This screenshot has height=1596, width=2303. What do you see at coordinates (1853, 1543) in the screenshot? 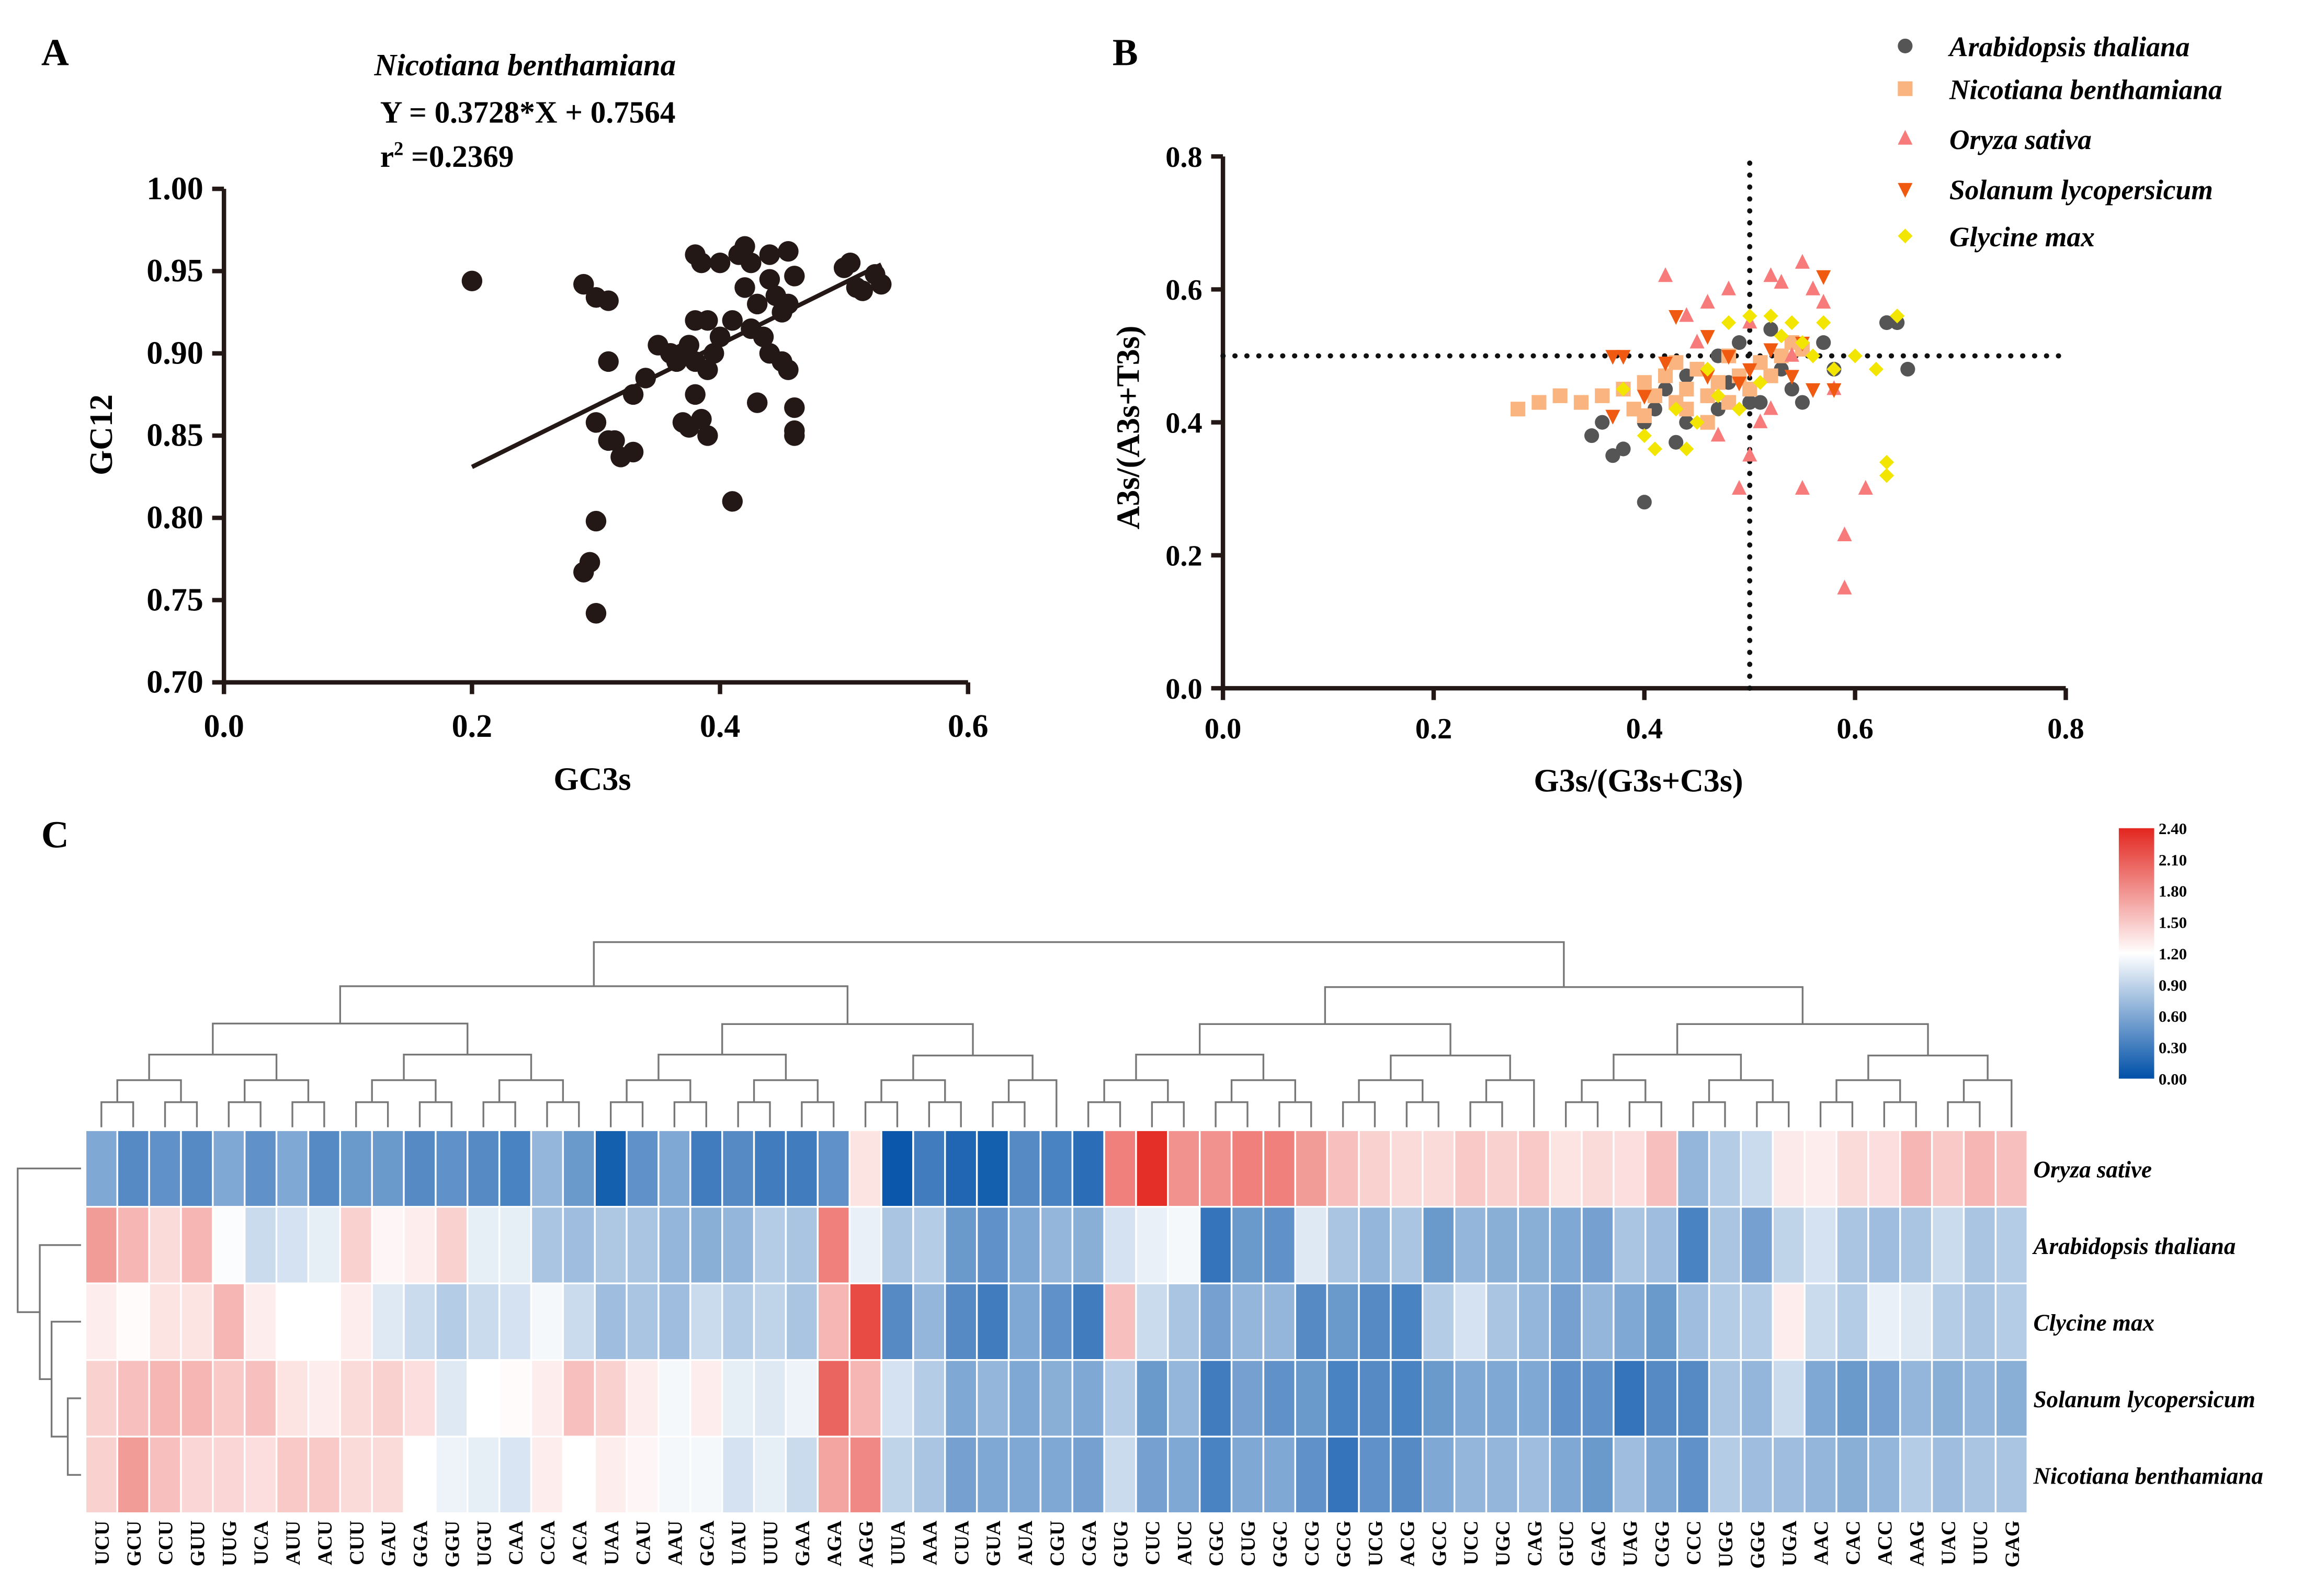
I see `column-label: CAC` at bounding box center [1853, 1543].